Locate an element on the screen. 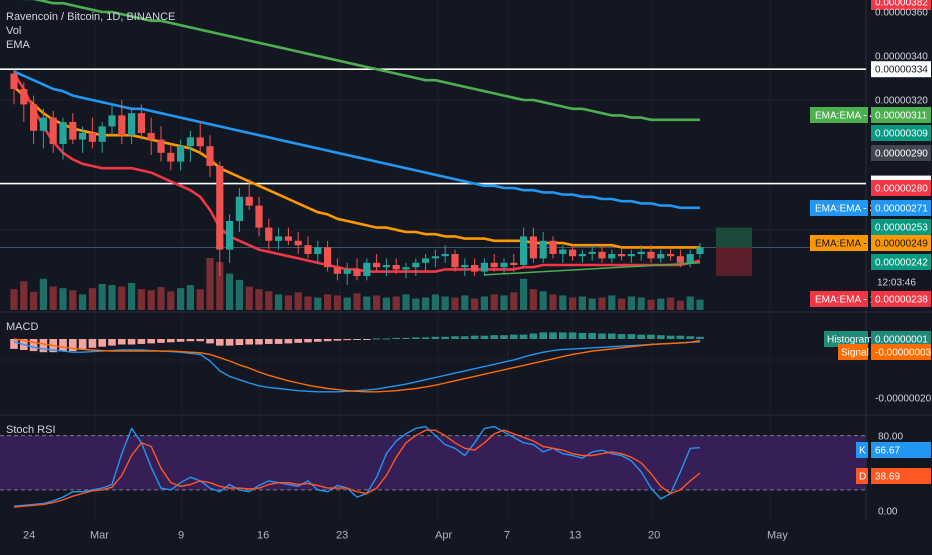  signal-line is located at coordinates (357, 365).